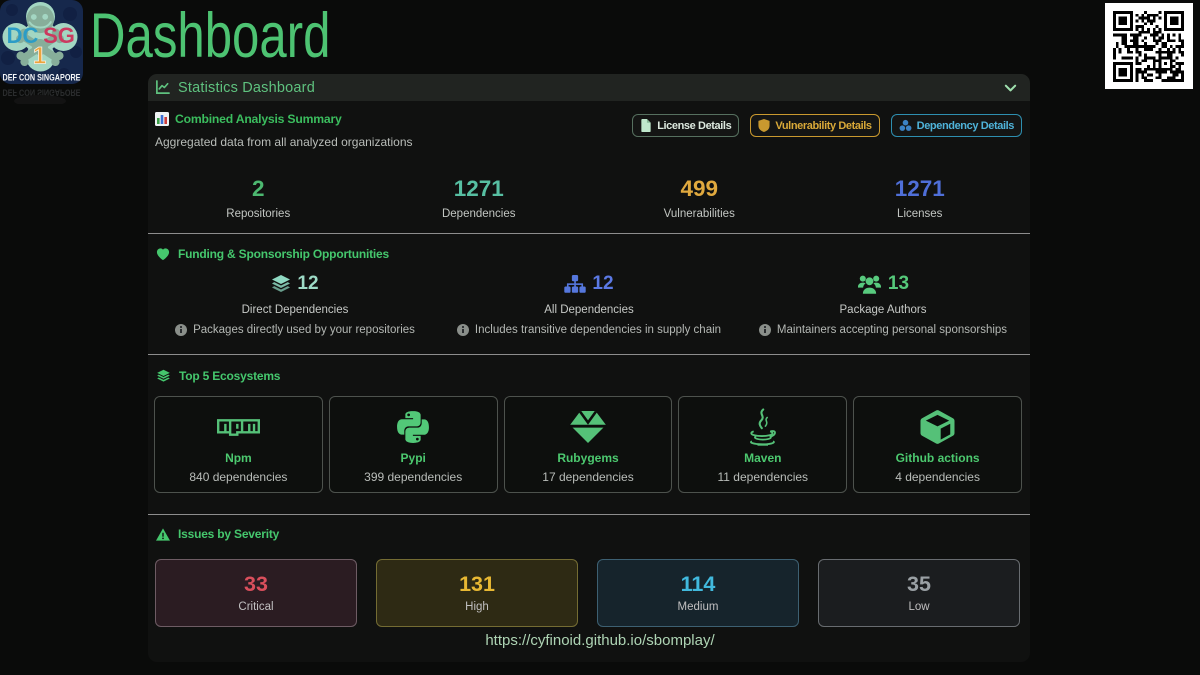 This screenshot has height=675, width=1200. What do you see at coordinates (39, 56) in the screenshot?
I see `svg-text: 1` at bounding box center [39, 56].